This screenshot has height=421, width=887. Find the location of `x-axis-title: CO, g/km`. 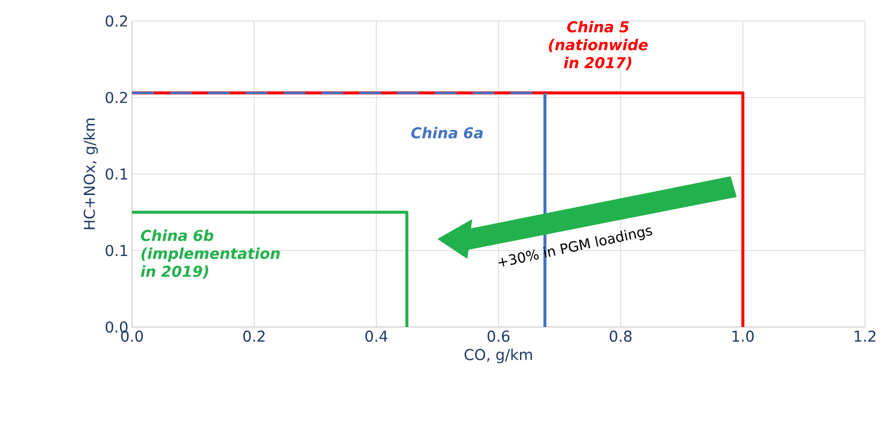

x-axis-title: CO, g/km is located at coordinates (498, 356).